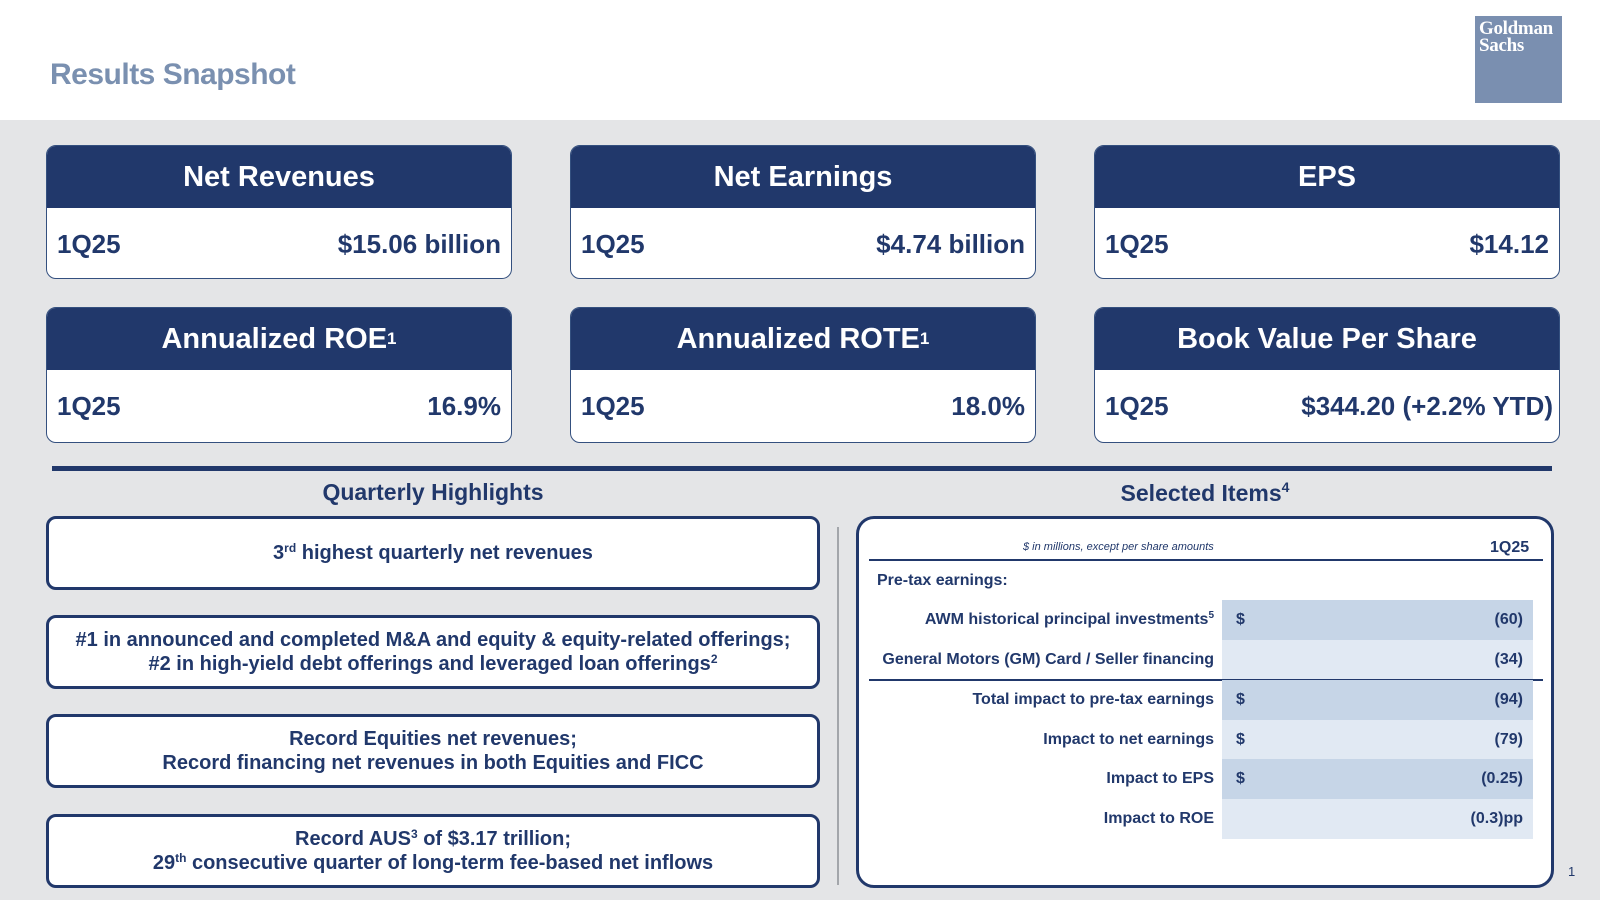  What do you see at coordinates (1118, 547) in the screenshot?
I see `units-note: $ in millions, except per share amounts` at bounding box center [1118, 547].